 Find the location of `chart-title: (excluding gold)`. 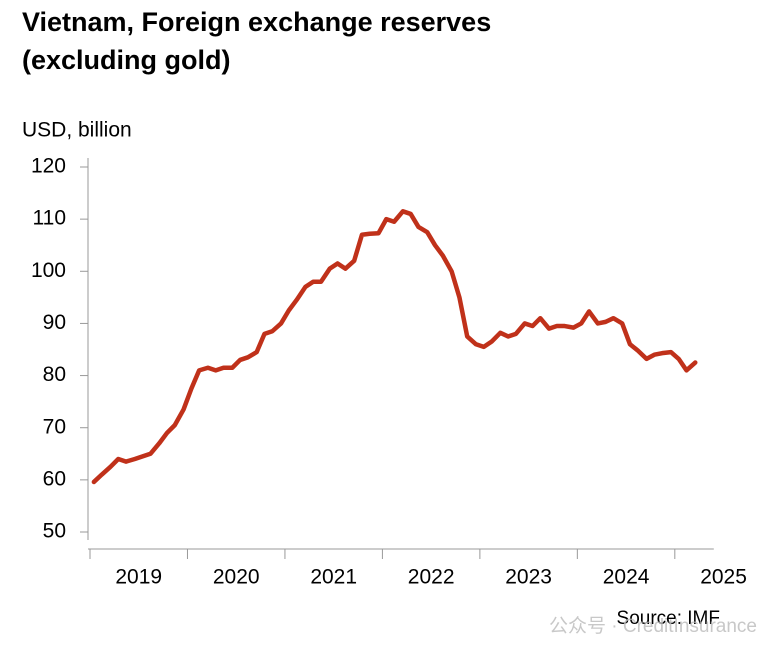

chart-title: (excluding gold) is located at coordinates (126, 60).